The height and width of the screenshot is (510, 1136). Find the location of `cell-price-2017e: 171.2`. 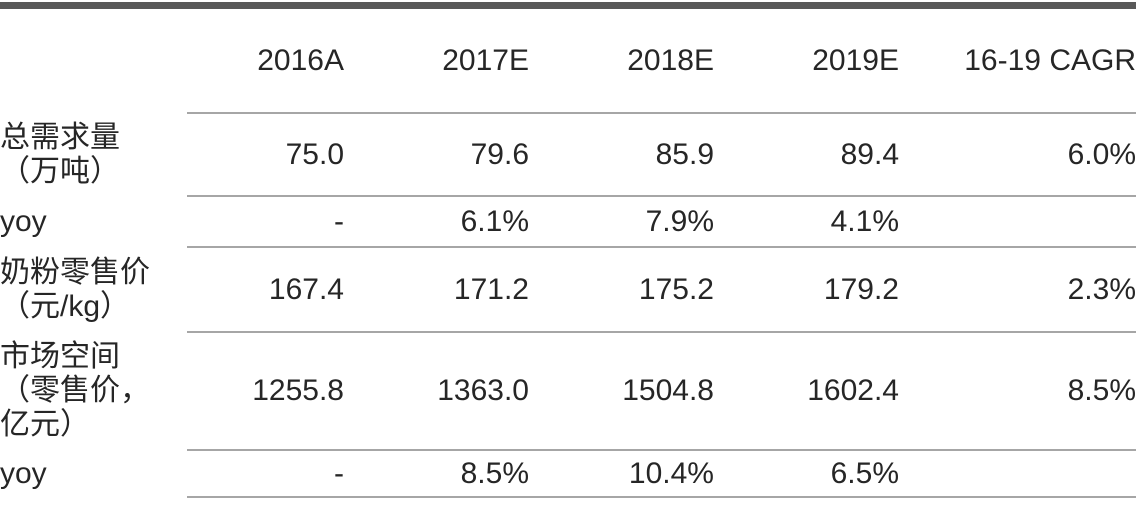

cell-price-2017e: 171.2 is located at coordinates (436, 290).